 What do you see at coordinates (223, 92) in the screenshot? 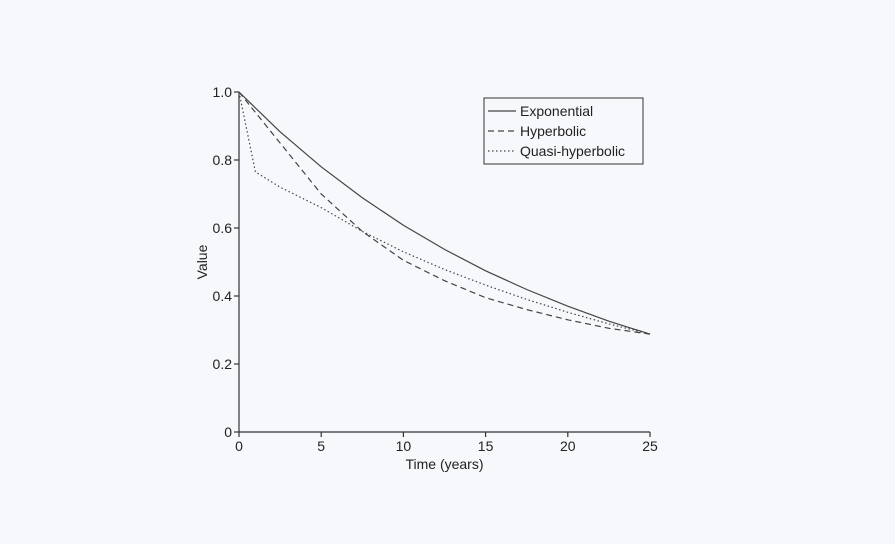
I see `y-tick-label: 1.0` at bounding box center [223, 92].